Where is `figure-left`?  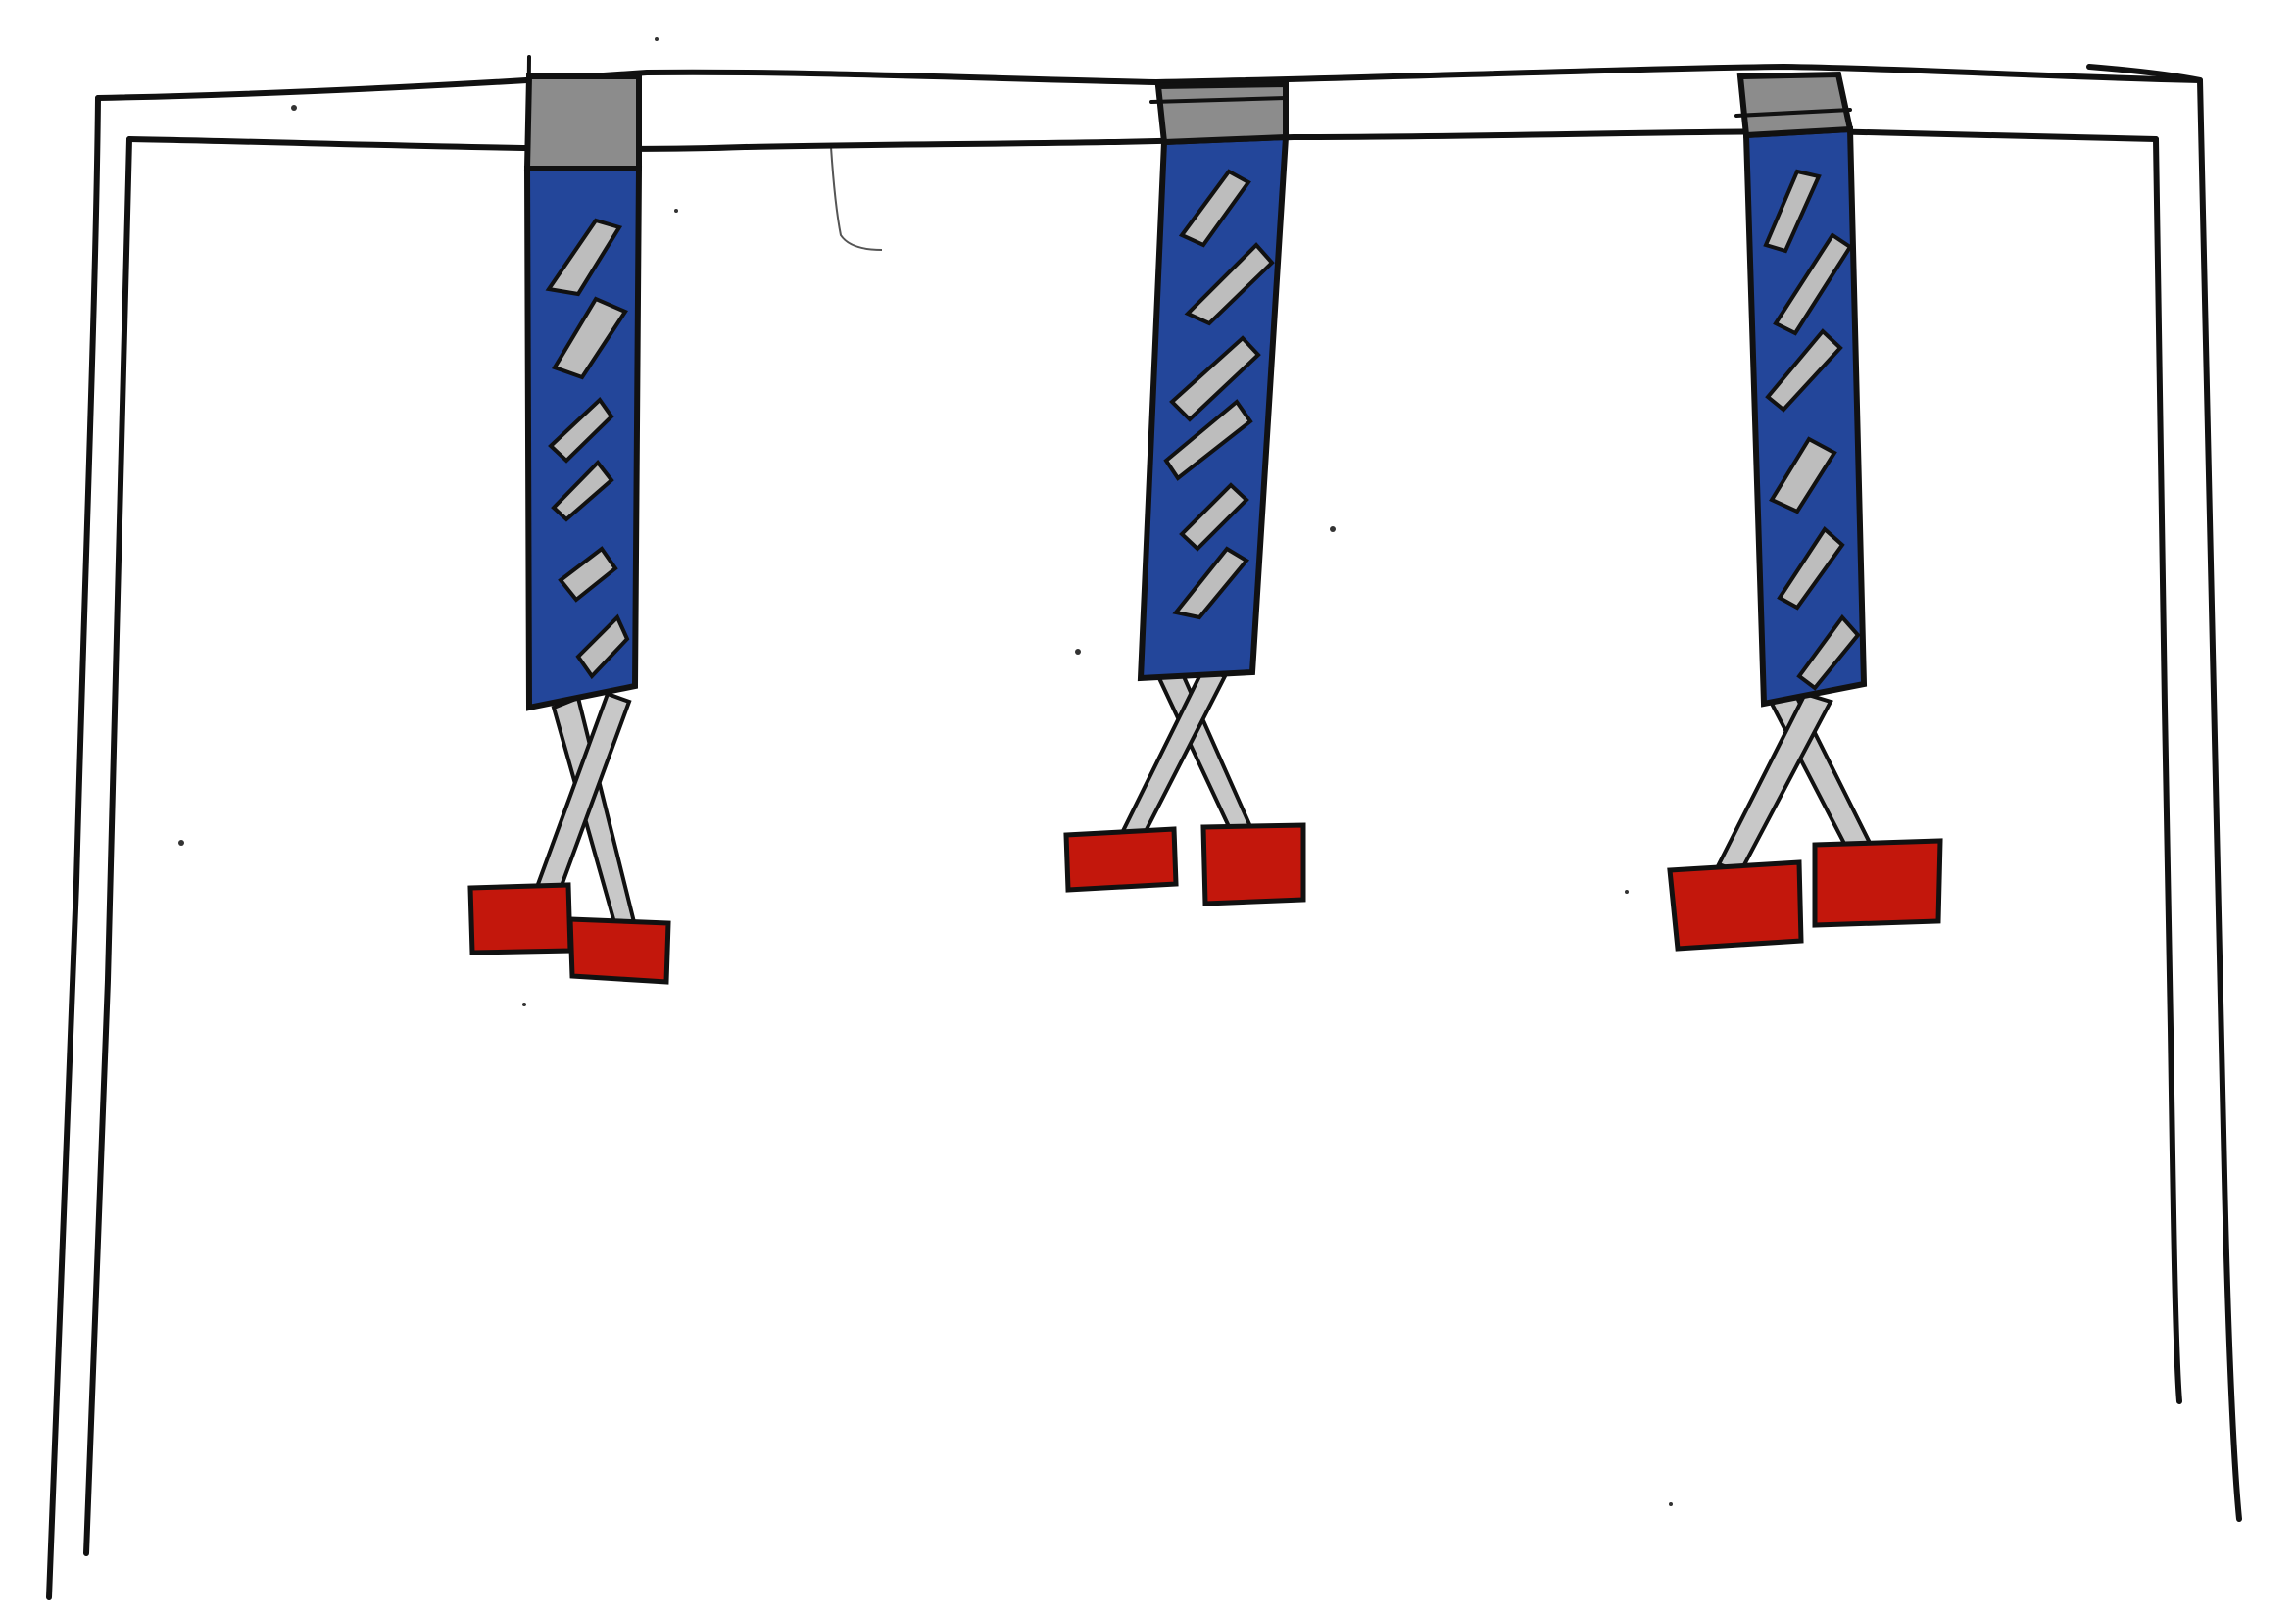
figure-left is located at coordinates (569, 520).